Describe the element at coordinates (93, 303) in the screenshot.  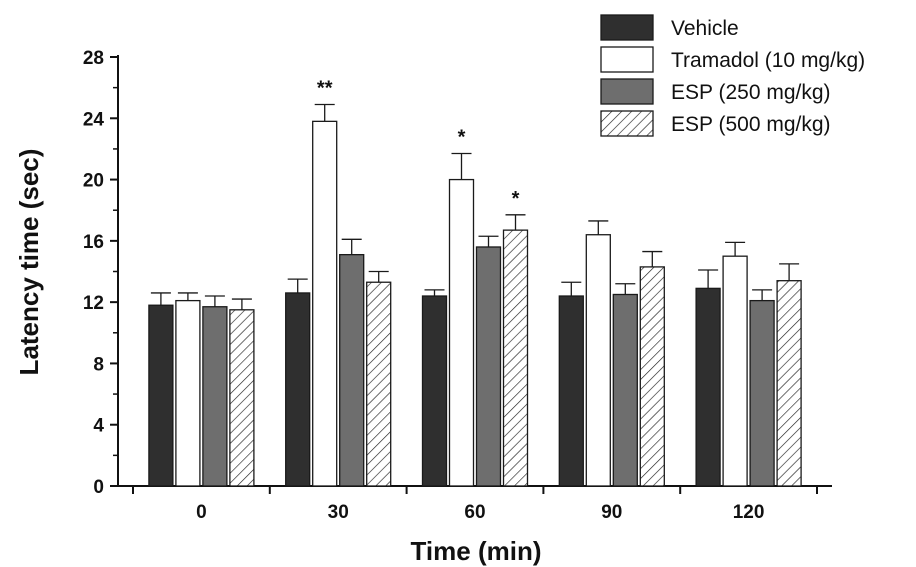
I see `y-tick-label: 12` at that location.